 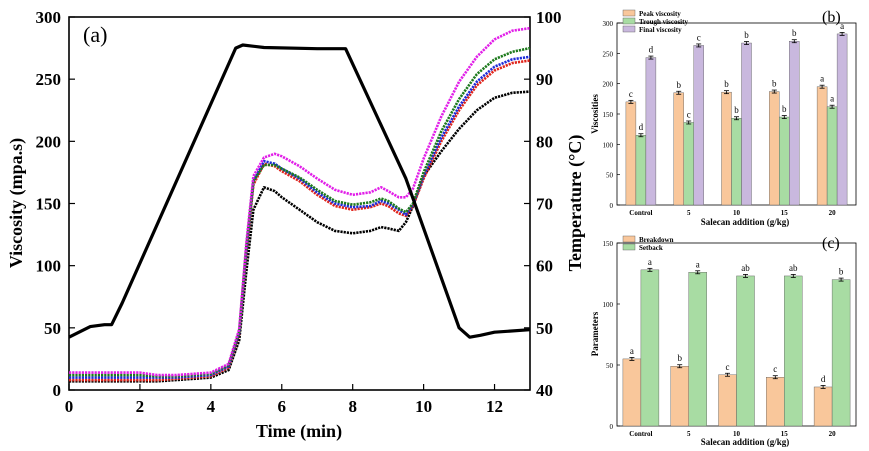 I want to click on panel-a-right-axis-title: Temperature (°C), so click(x=575, y=203).